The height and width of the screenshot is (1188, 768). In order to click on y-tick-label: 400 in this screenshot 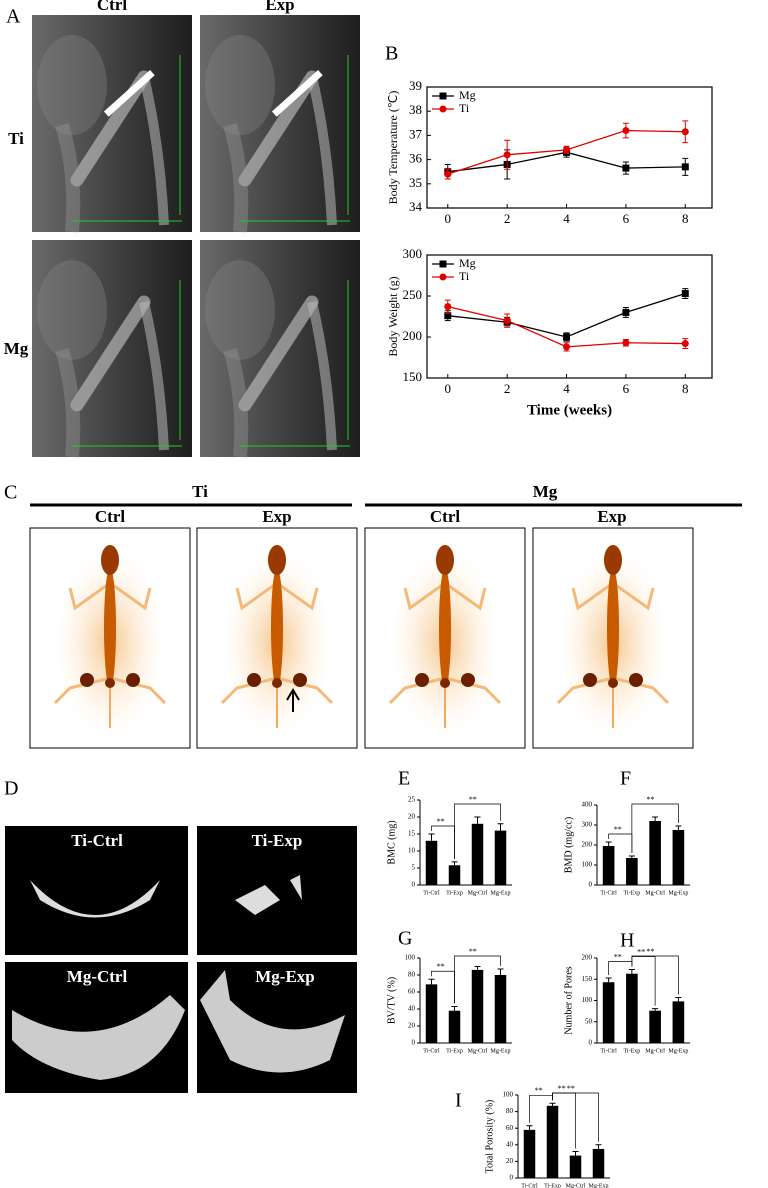, I will do `click(587, 805)`.